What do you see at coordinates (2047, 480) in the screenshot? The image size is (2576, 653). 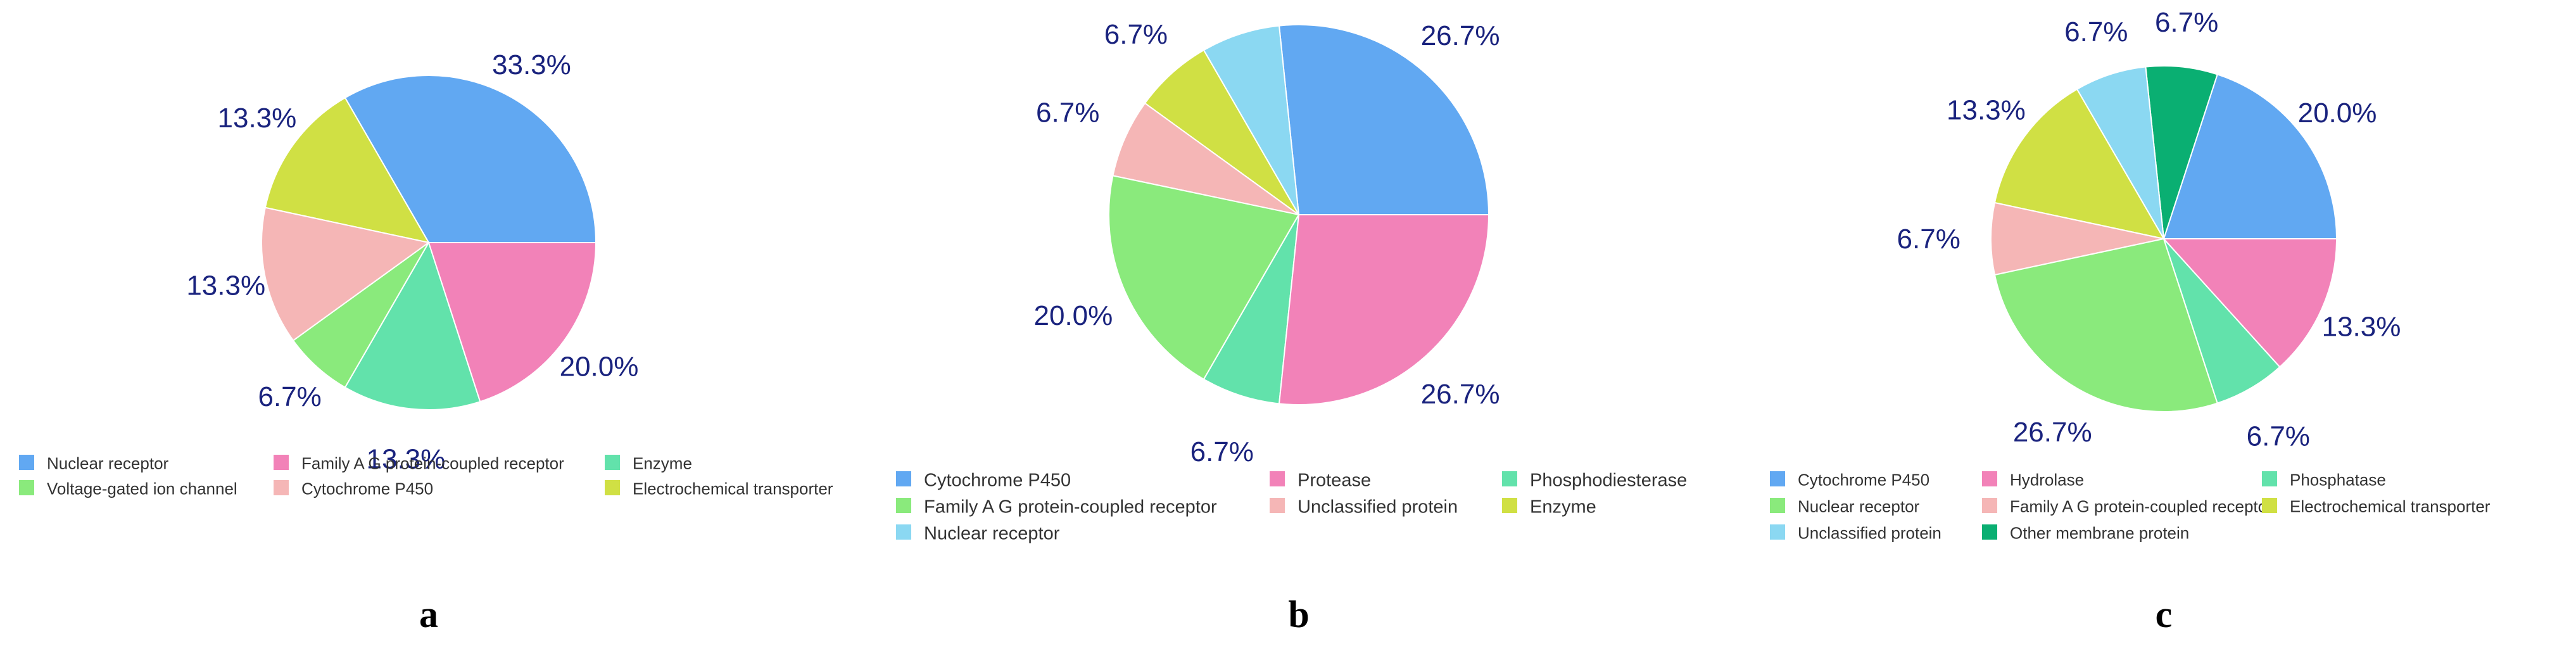 I see `legend-label: Hydrolase` at bounding box center [2047, 480].